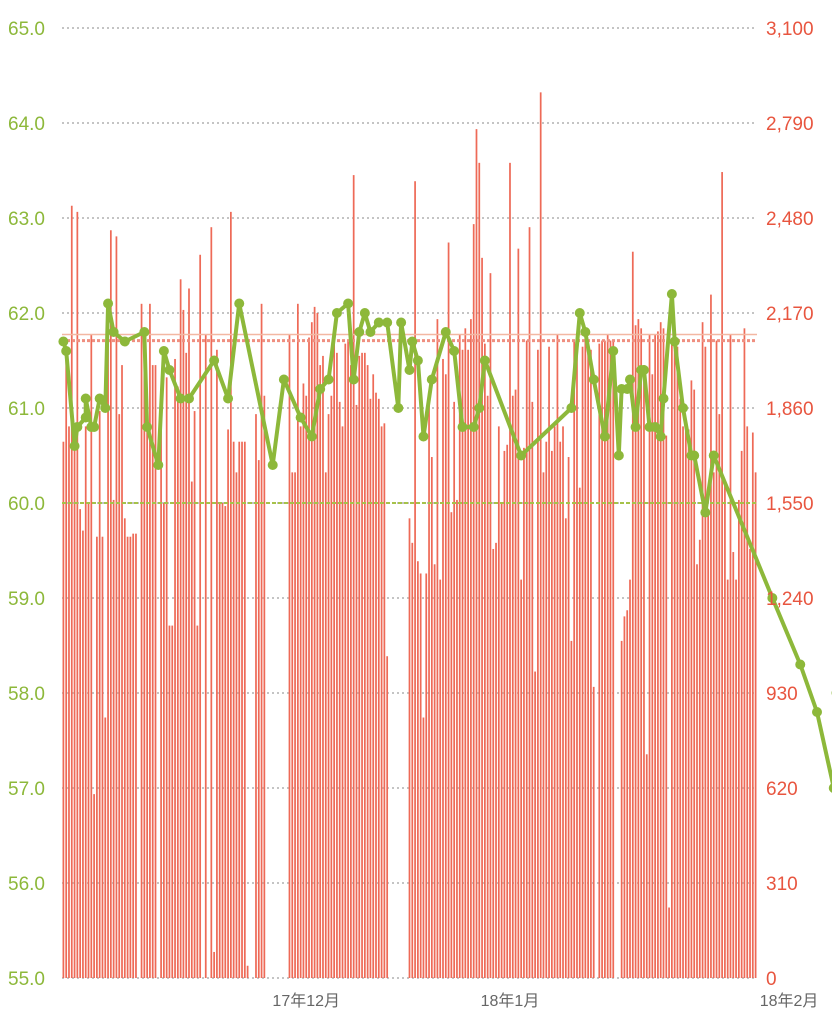 Image resolution: width=832 pixels, height=1024 pixels. Describe the element at coordinates (510, 1001) in the screenshot. I see `x-tick-label: 18年1月` at that location.